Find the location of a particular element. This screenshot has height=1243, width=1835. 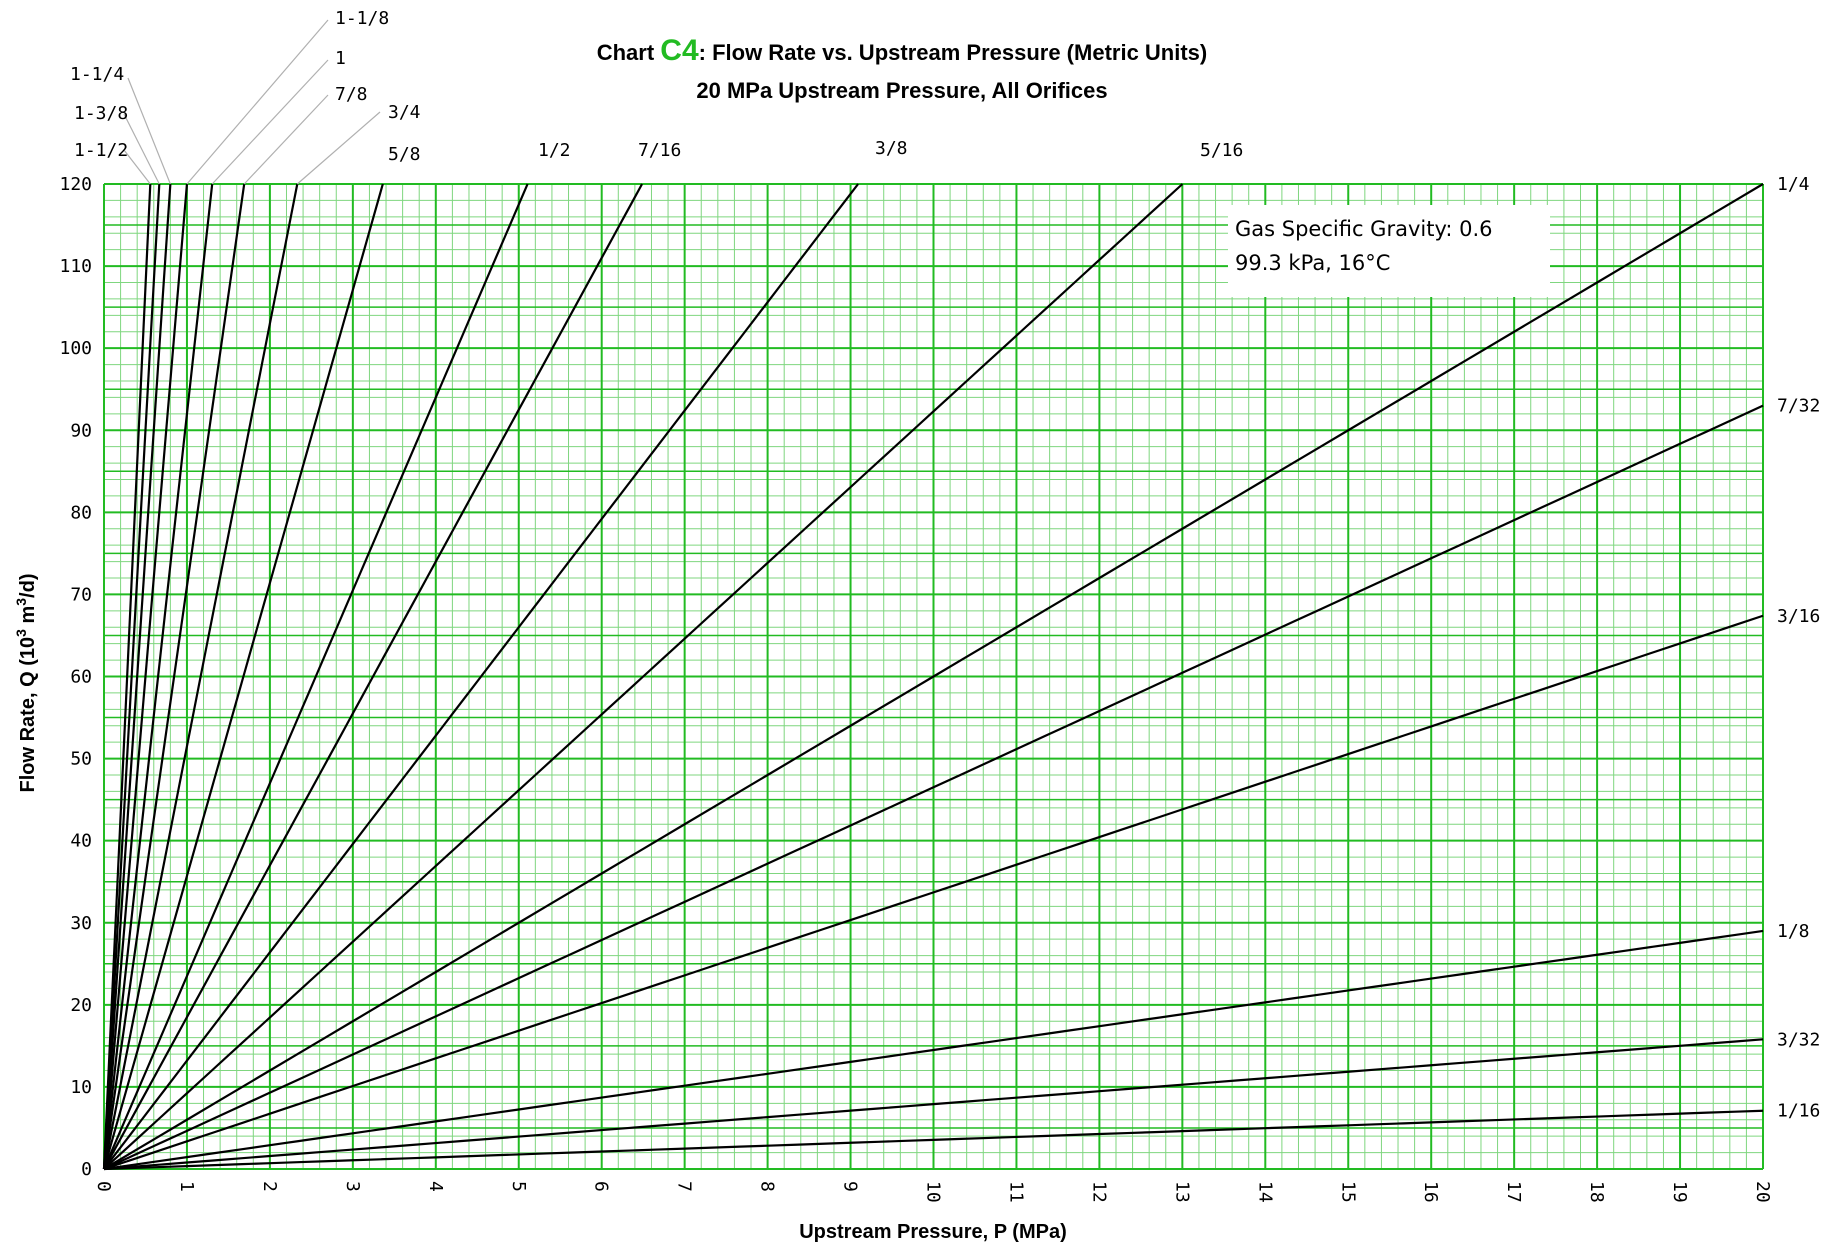

orifice-label-1-8: 1/8 is located at coordinates (1793, 931).